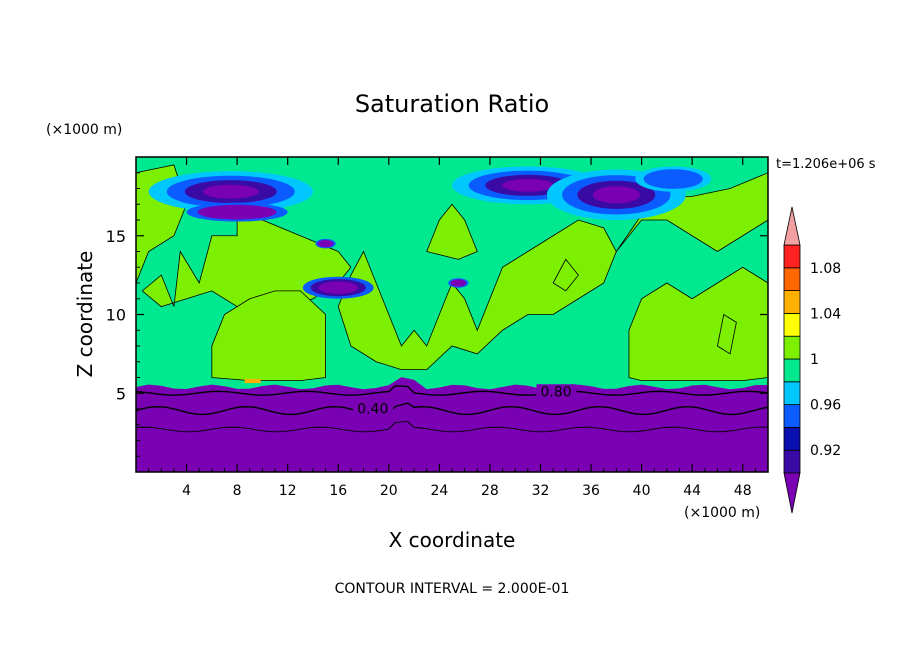 The image size is (904, 654). Describe the element at coordinates (452, 540) in the screenshot. I see `x-axis-label: X coordinate` at that location.